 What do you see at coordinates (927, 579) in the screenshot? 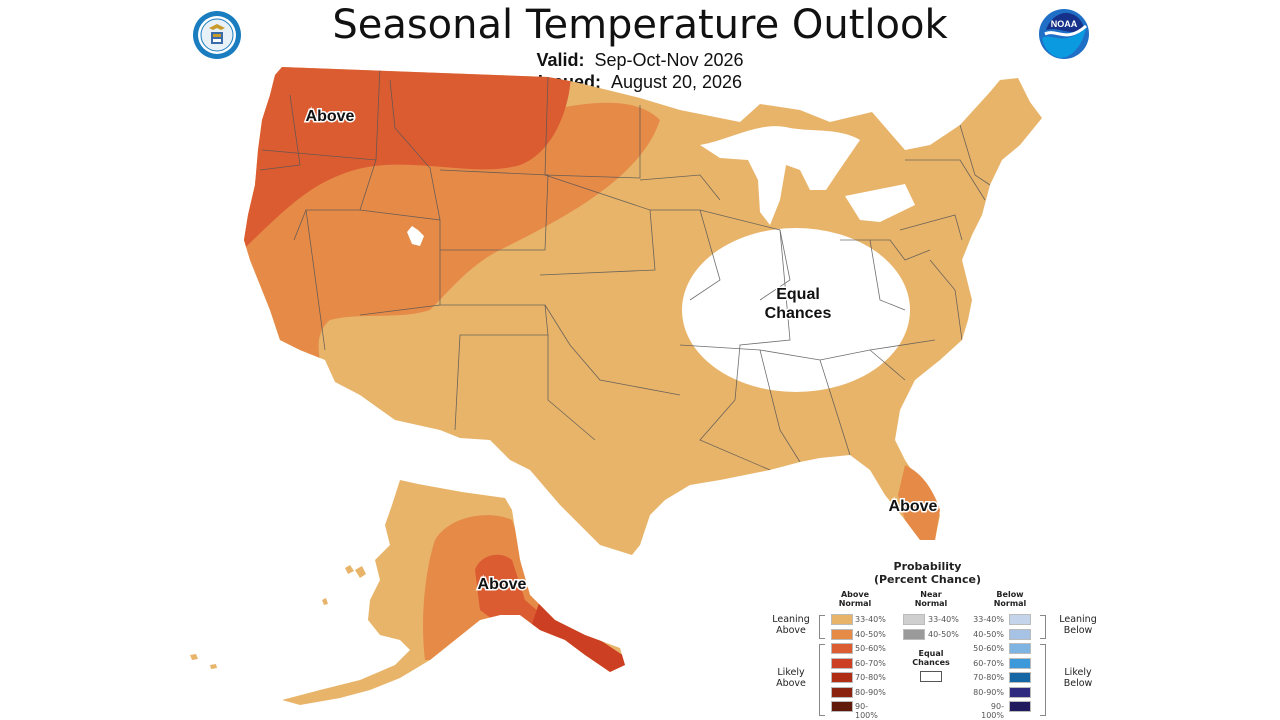
I see `legend-subtitle: (Percent Chance)` at bounding box center [927, 579].